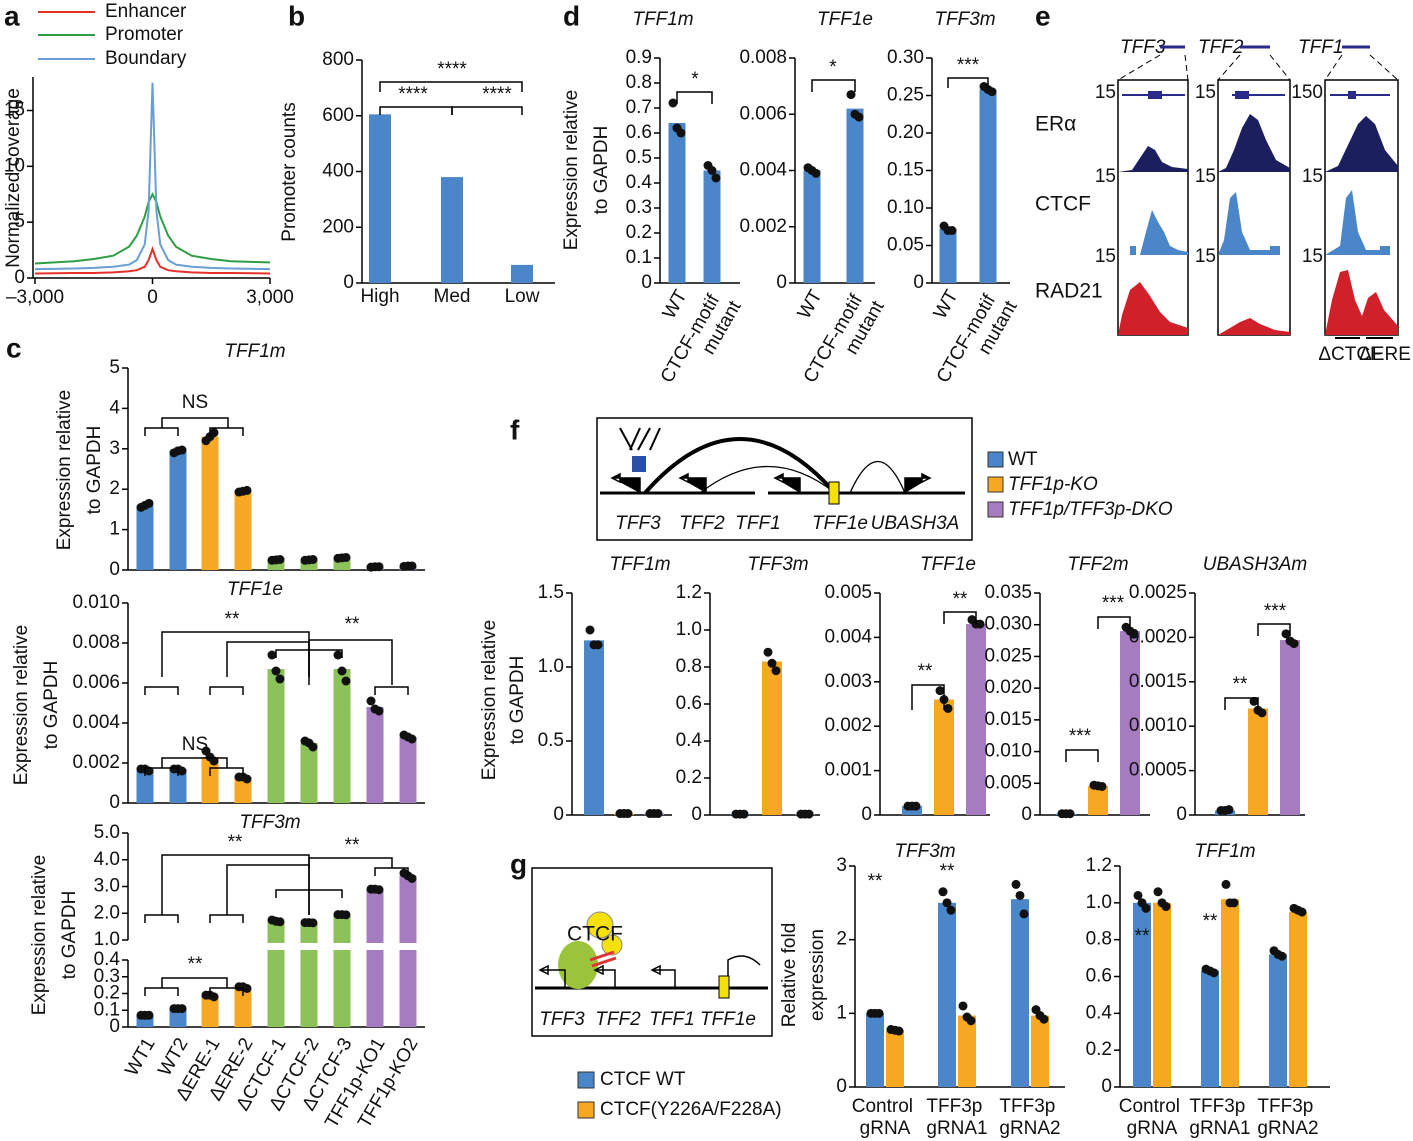 This screenshot has width=1413, height=1141. What do you see at coordinates (1255, 564) in the screenshot?
I see `chart-title: UBASH3Am` at bounding box center [1255, 564].